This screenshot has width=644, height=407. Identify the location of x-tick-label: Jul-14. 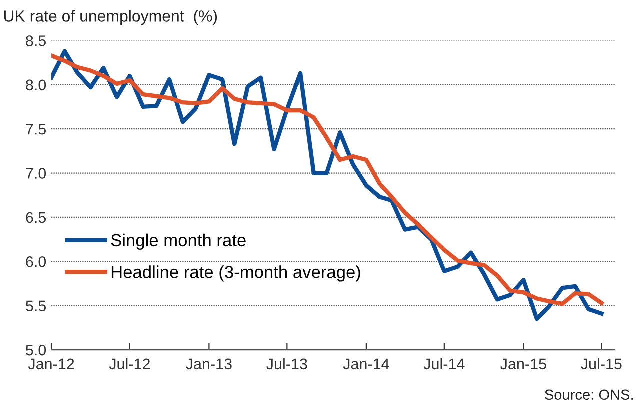
(444, 364).